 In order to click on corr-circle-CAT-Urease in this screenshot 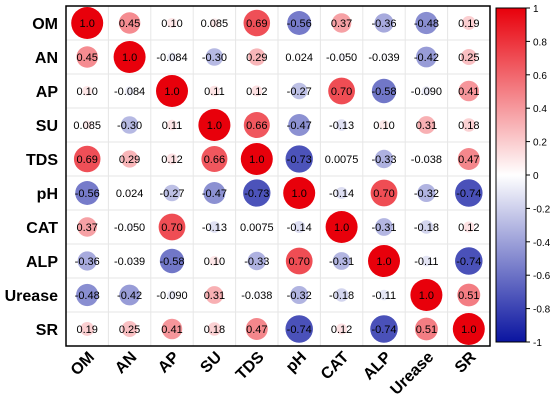, I will do `click(426, 227)`.